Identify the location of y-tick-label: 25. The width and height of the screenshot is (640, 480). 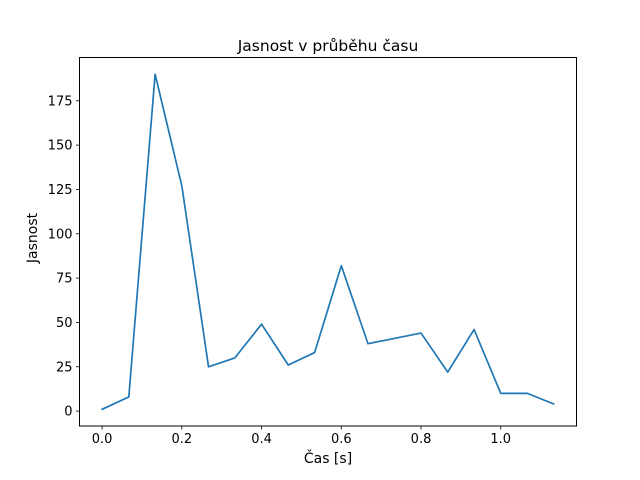
(64, 367).